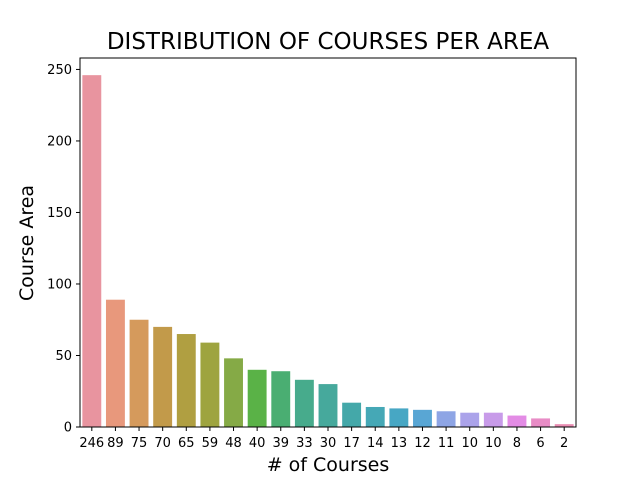  What do you see at coordinates (399, 443) in the screenshot?
I see `x-tick-label-13: 13` at bounding box center [399, 443].